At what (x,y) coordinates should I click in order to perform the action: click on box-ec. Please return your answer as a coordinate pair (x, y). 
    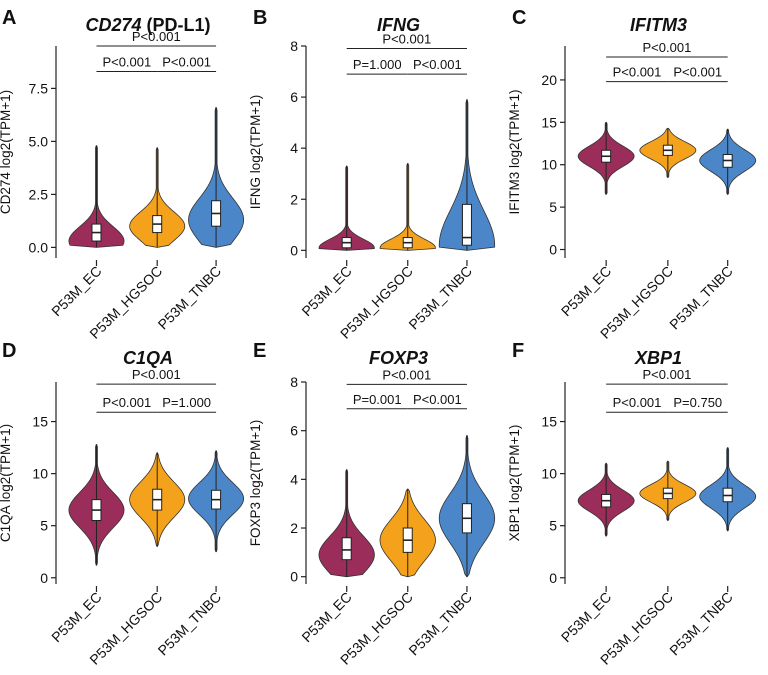
    Looking at the image, I should click on (346, 549).